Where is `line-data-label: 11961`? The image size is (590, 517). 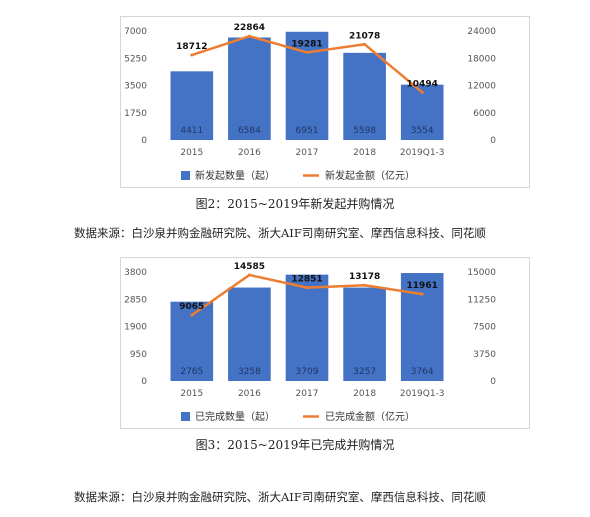 line-data-label: 11961 is located at coordinates (422, 286).